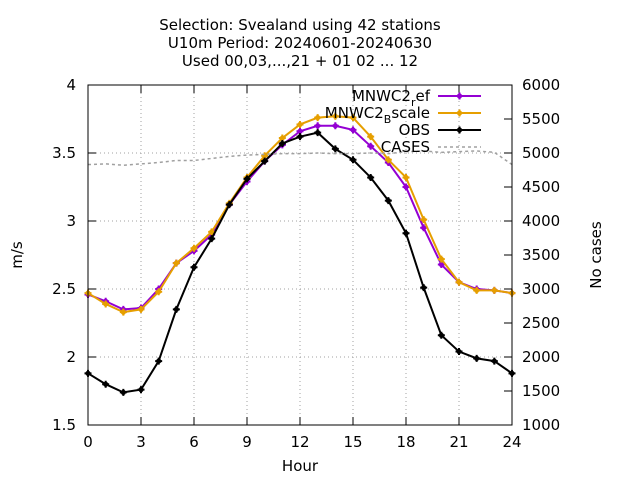 Image resolution: width=640 pixels, height=480 pixels. Describe the element at coordinates (299, 442) in the screenshot. I see `x-tick-label: 12` at that location.